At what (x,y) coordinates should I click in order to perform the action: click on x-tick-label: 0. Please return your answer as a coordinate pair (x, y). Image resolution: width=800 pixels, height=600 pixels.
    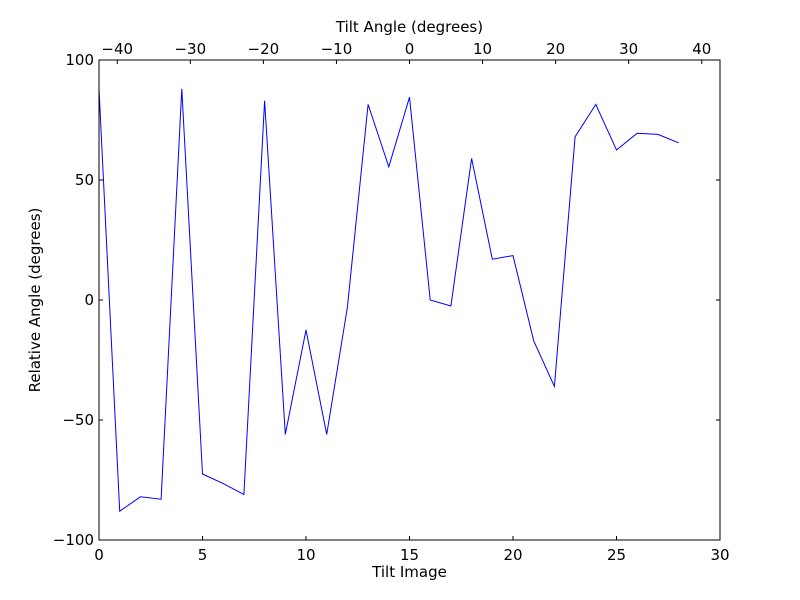
    Looking at the image, I should click on (99, 555).